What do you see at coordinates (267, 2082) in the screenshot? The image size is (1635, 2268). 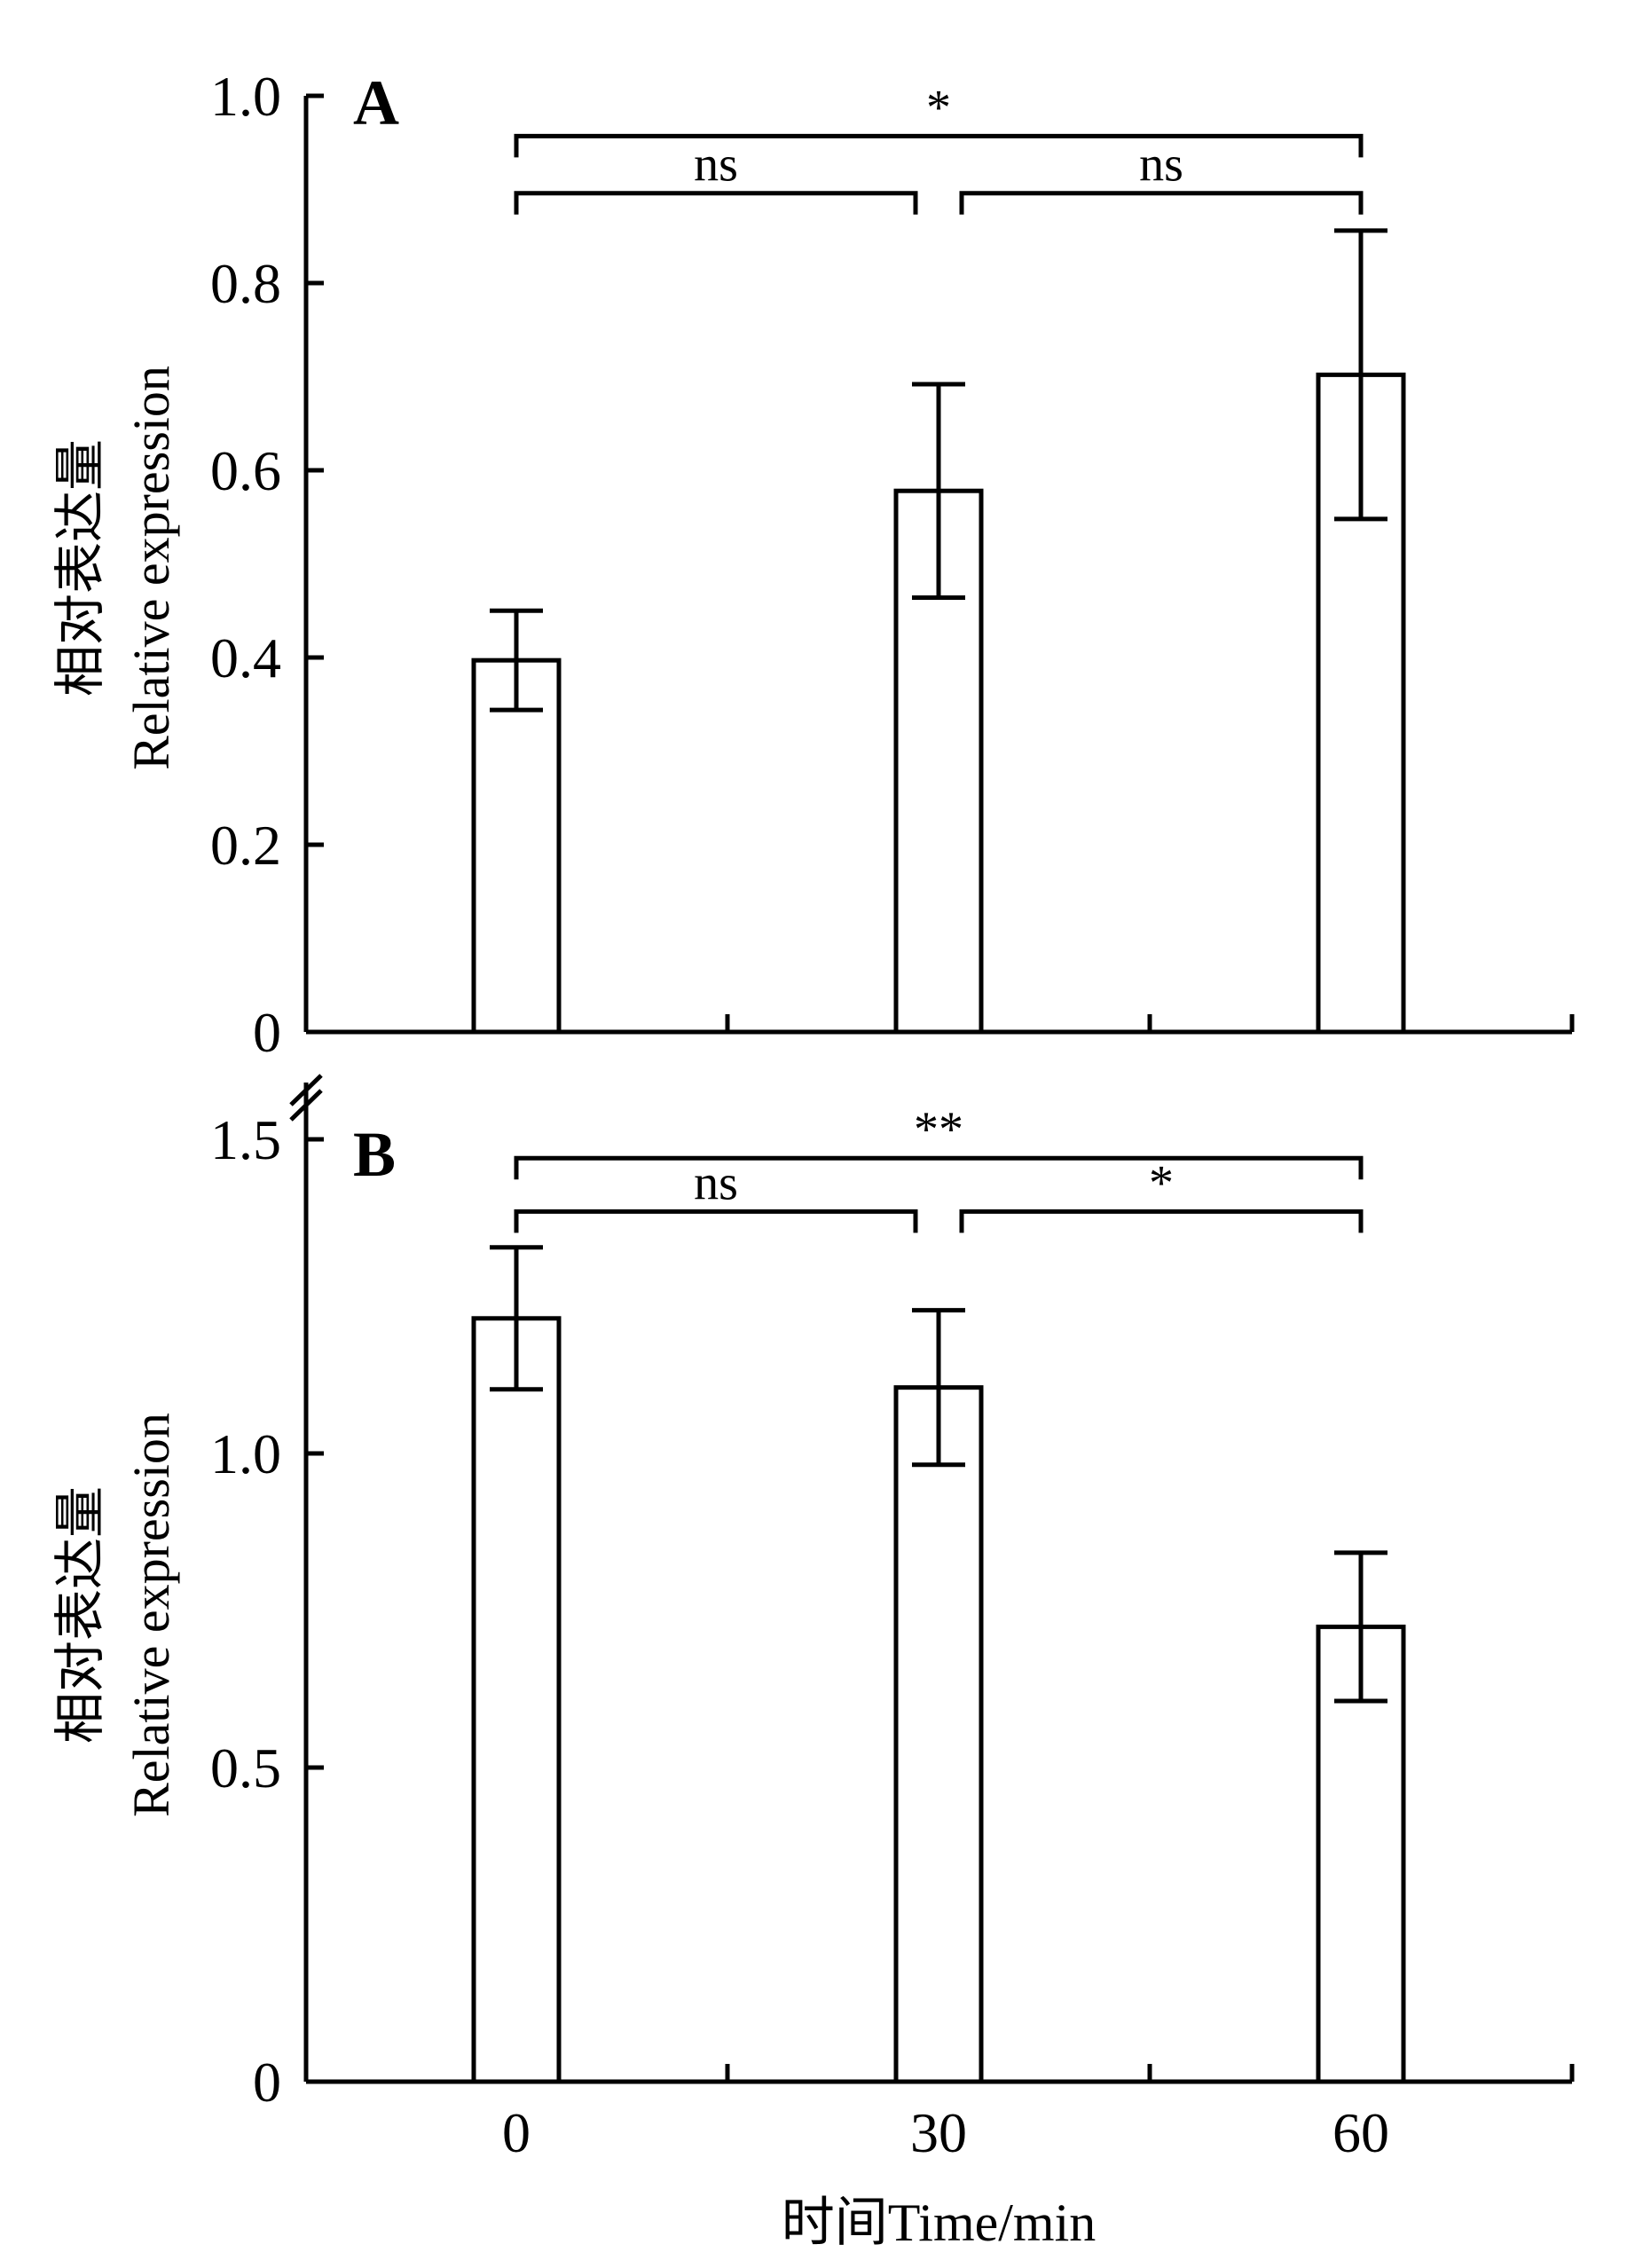 I see `panel-b-y-tick-label: 0` at bounding box center [267, 2082].